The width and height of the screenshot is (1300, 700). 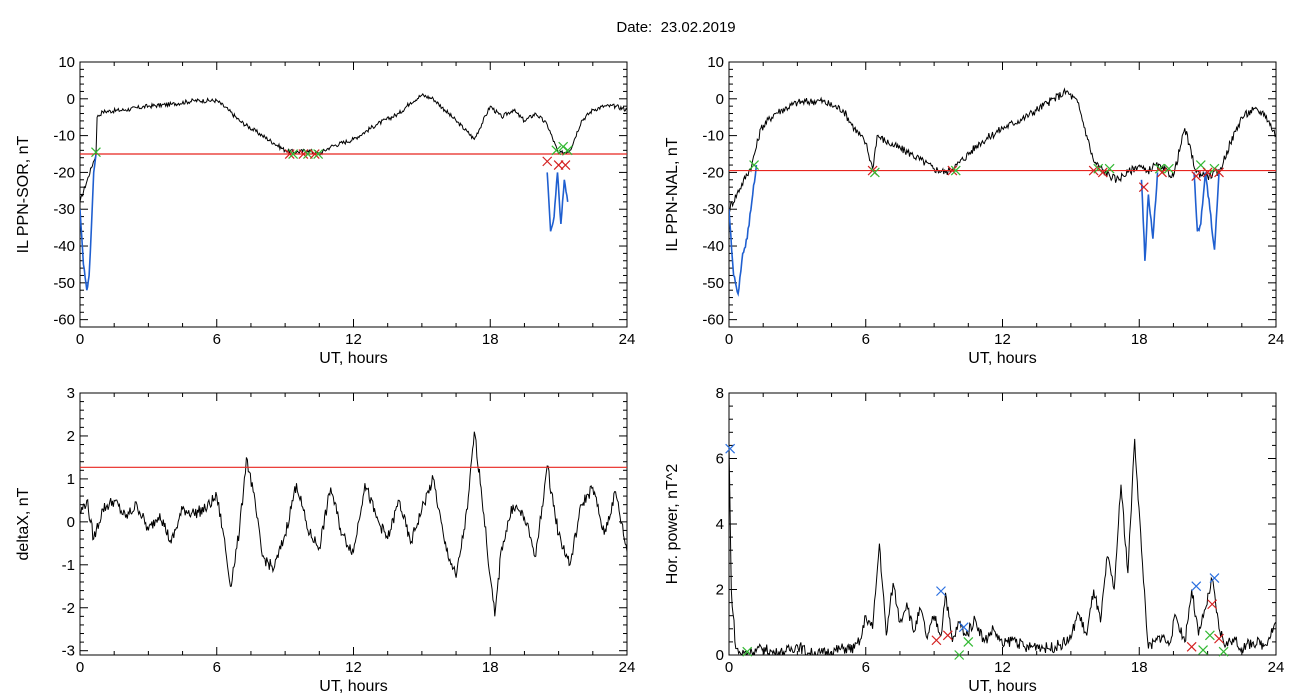 What do you see at coordinates (672, 524) in the screenshot?
I see `y-axis-label: Hor. power, nT^2` at bounding box center [672, 524].